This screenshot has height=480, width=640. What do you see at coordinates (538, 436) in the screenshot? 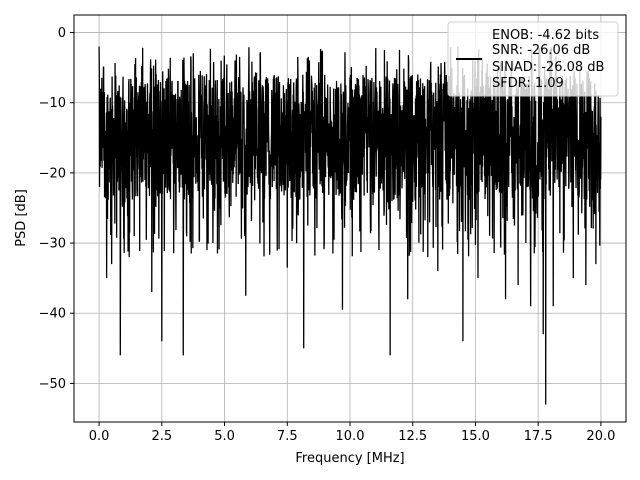
I see `x-tick-label: 17.5` at bounding box center [538, 436].